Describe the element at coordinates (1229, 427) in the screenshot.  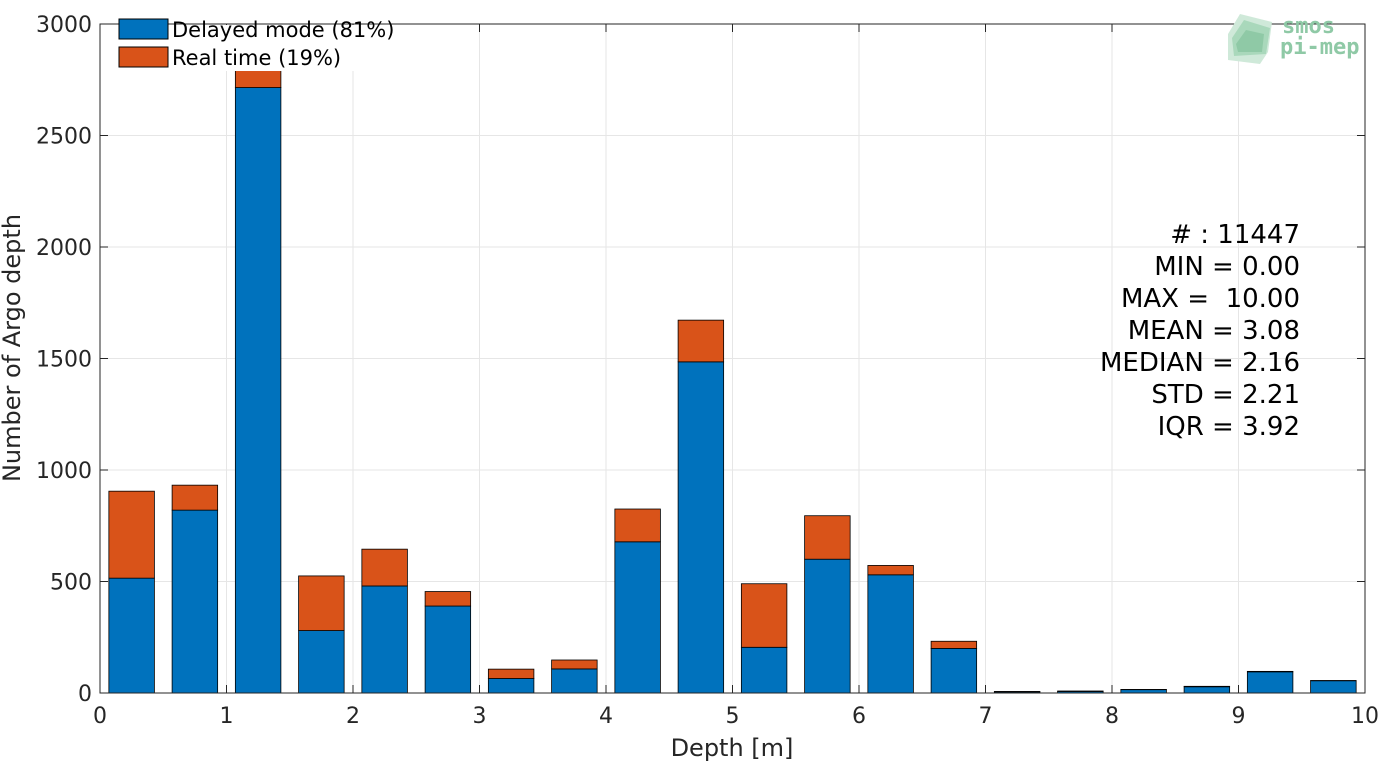
I see `stat-iqr: IQR = 3.92` at that location.